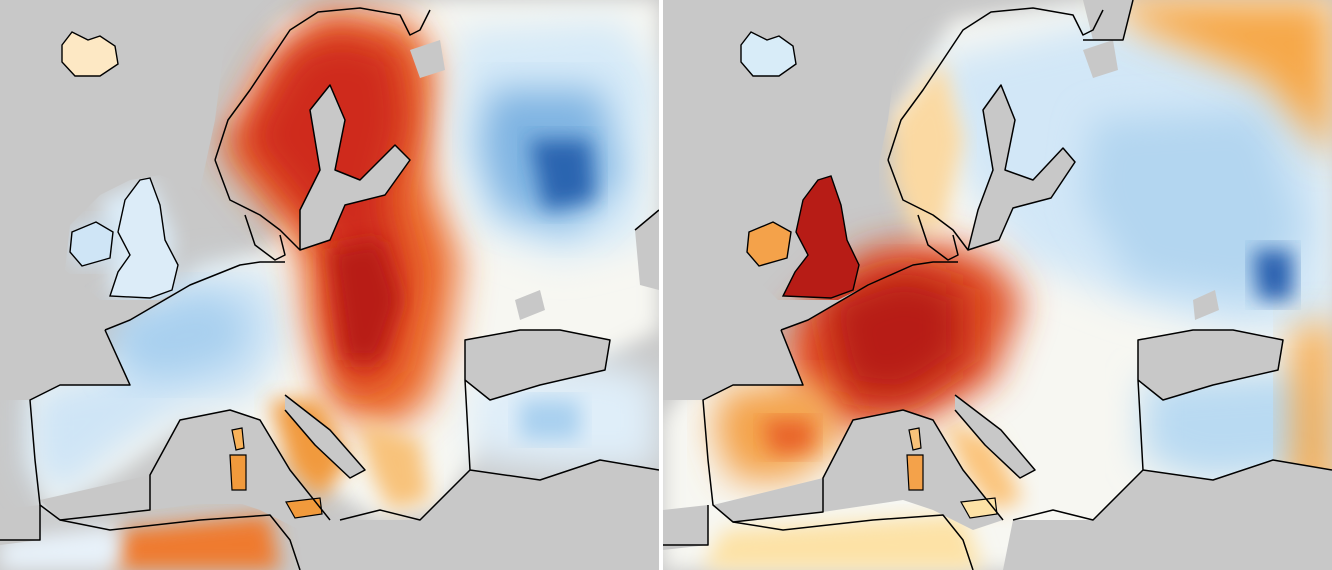 The image size is (1332, 570). Describe the element at coordinates (1100, 59) in the screenshot. I see `sea-white-right` at that location.